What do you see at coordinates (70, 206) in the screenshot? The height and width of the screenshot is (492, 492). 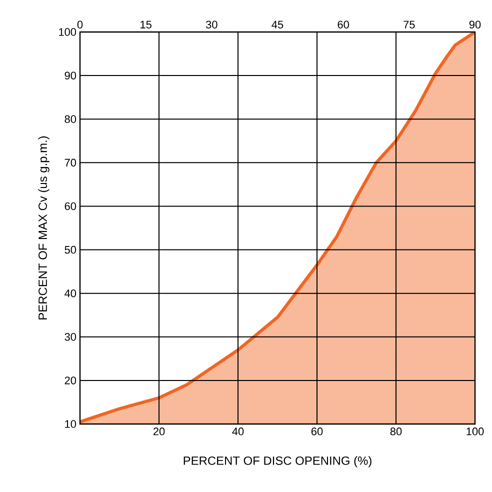 I see `y-tick-label: 60` at bounding box center [70, 206].